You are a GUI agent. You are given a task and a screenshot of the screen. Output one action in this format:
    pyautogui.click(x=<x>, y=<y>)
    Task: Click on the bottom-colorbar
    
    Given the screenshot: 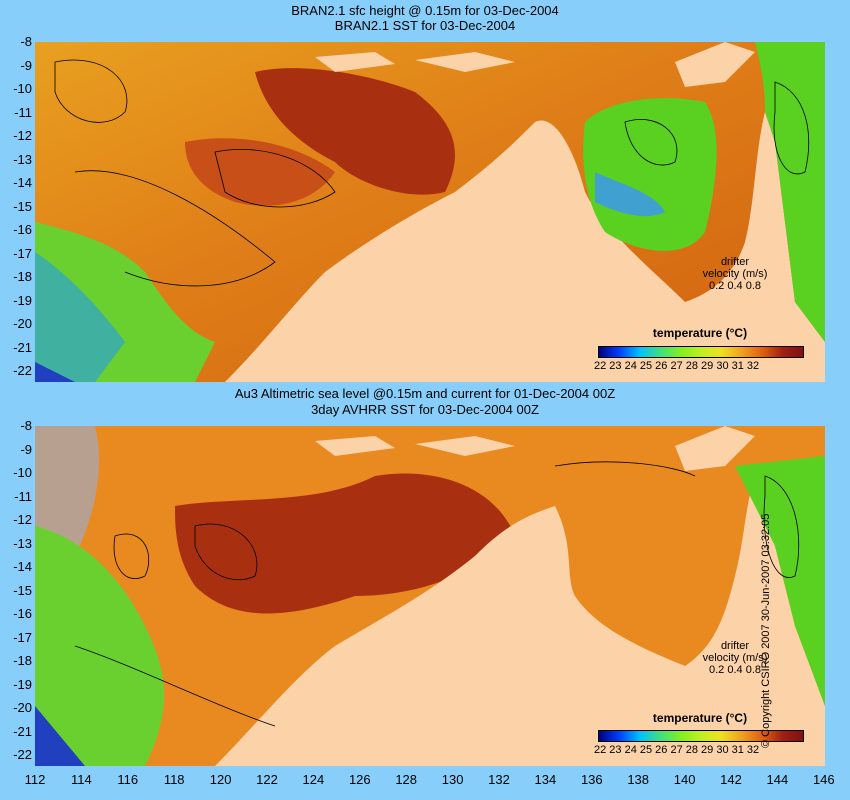 What is the action you would take?
    pyautogui.click(x=701, y=736)
    